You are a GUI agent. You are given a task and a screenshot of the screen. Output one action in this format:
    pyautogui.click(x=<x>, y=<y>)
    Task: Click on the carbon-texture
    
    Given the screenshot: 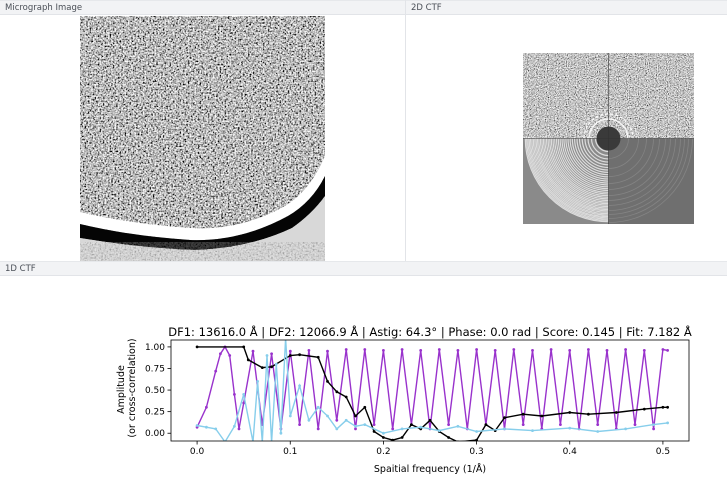 What is the action you would take?
    pyautogui.click(x=202, y=251)
    